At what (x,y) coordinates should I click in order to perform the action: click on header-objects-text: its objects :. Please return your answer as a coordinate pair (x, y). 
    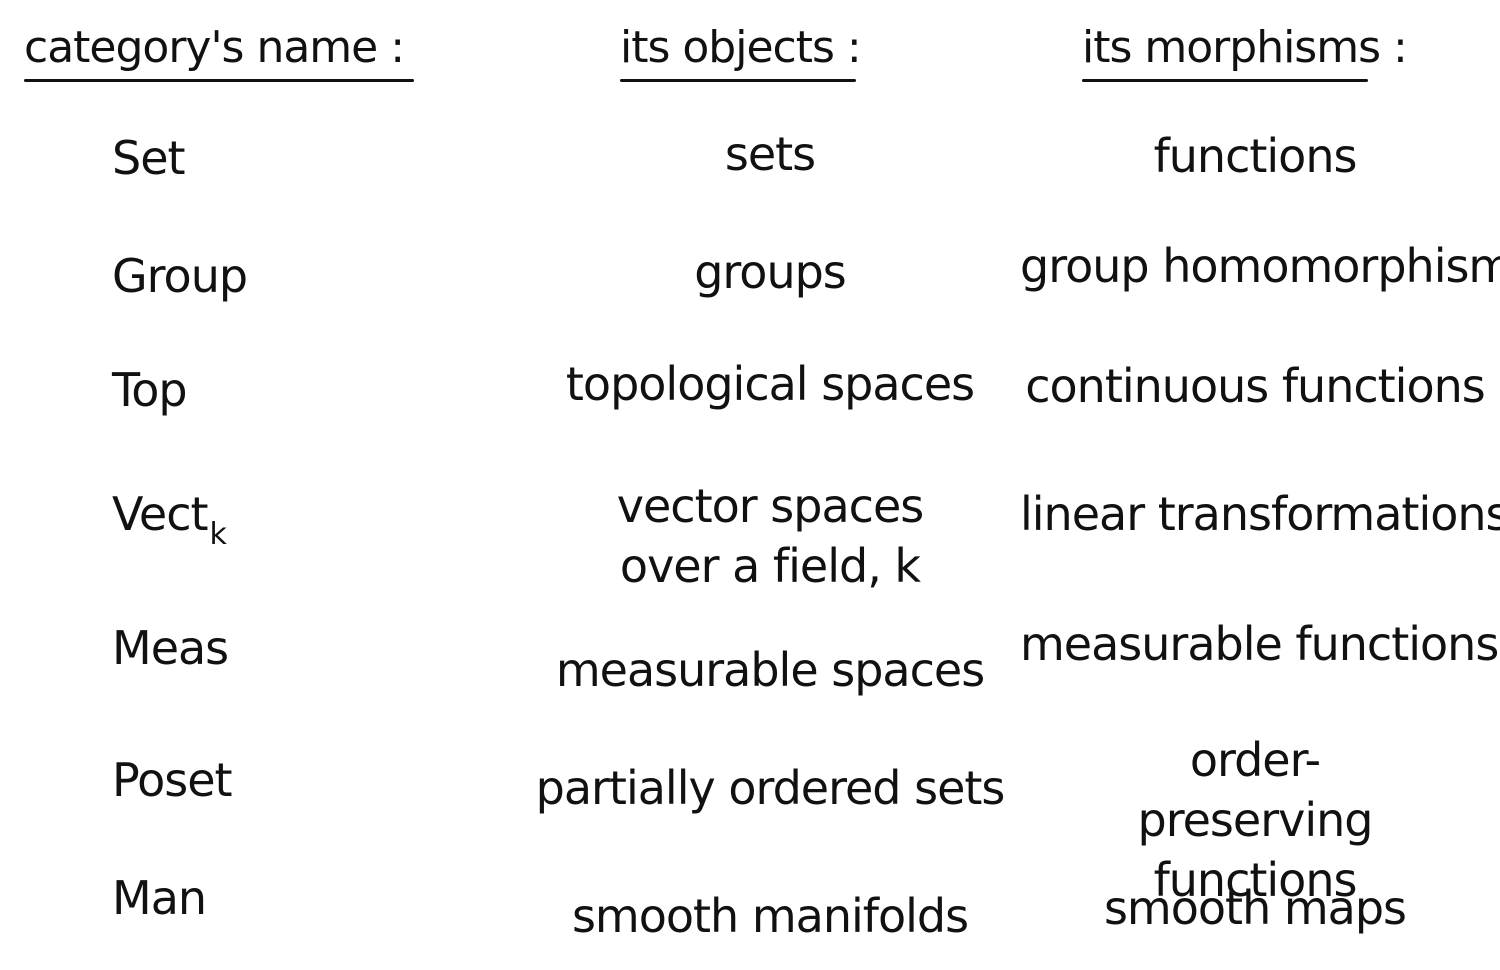
    Looking at the image, I should click on (741, 47).